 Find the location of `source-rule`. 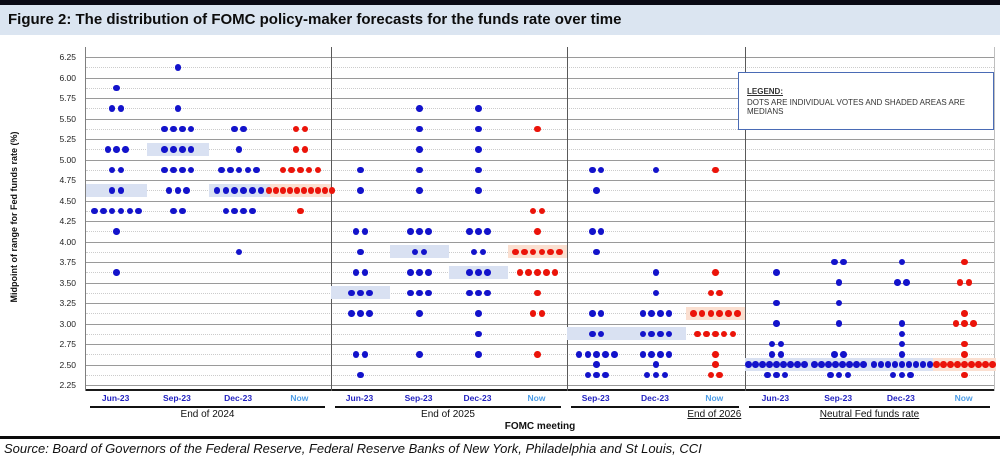

source-rule is located at coordinates (500, 437).